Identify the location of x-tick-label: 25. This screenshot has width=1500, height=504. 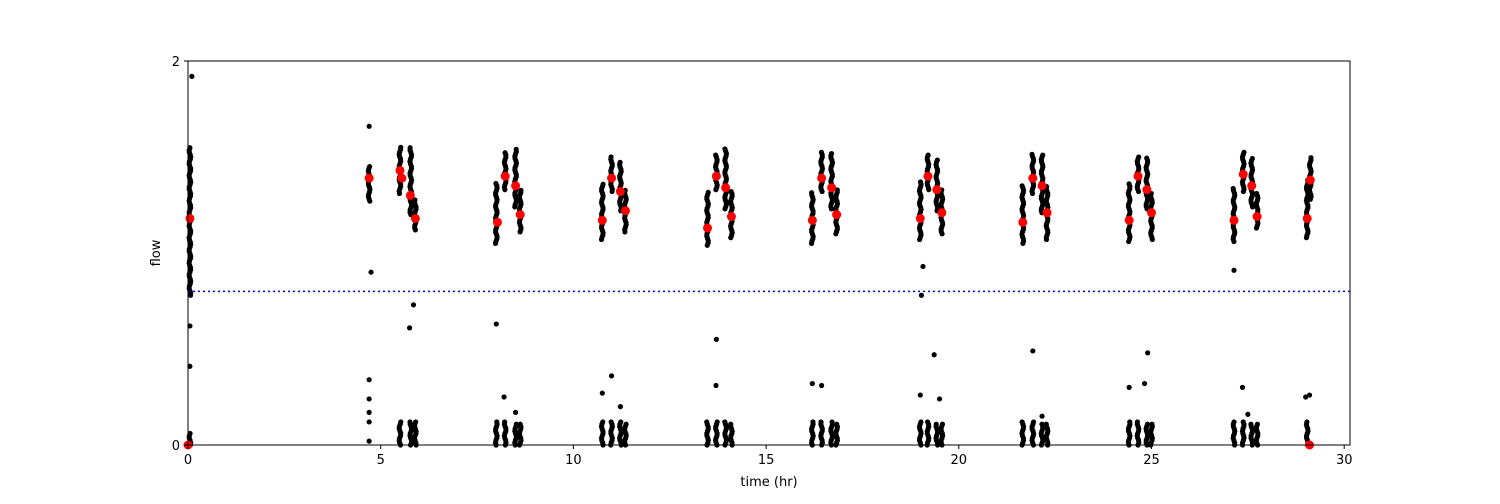
(1151, 460).